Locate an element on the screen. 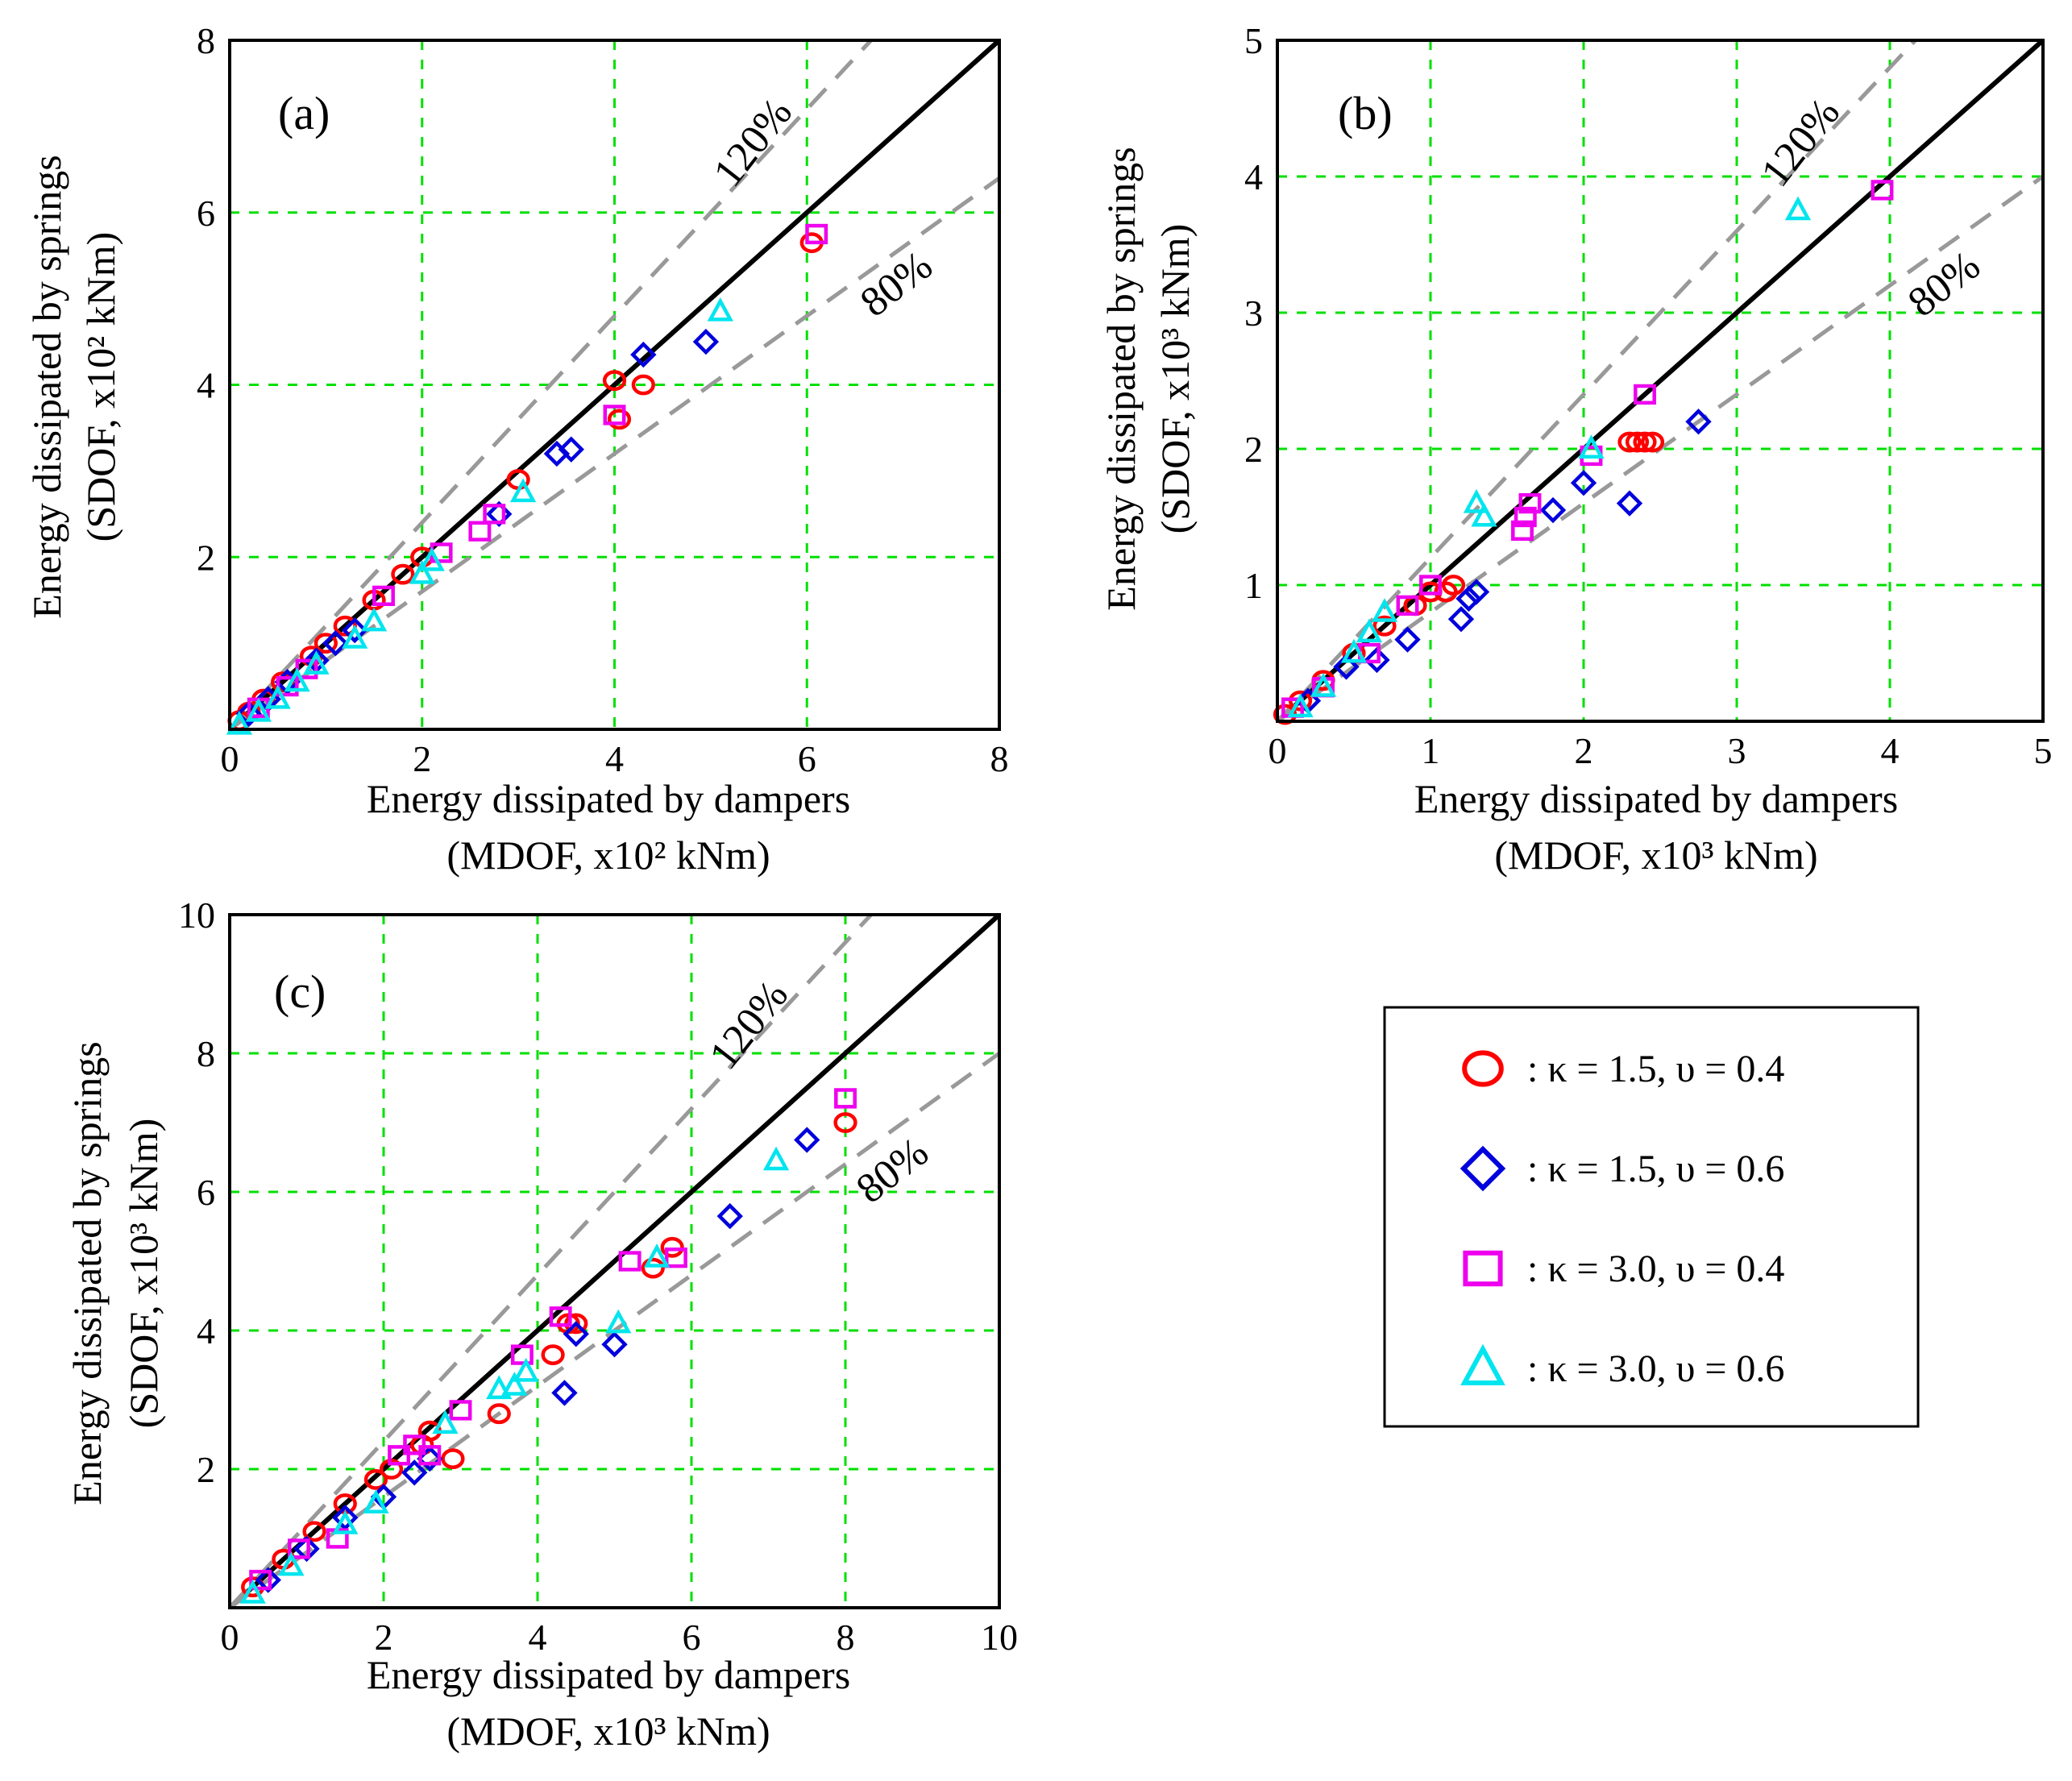 The height and width of the screenshot is (1781, 2072). legend-item: : κ = 1.5, υ = 0.4 is located at coordinates (1623, 1069).